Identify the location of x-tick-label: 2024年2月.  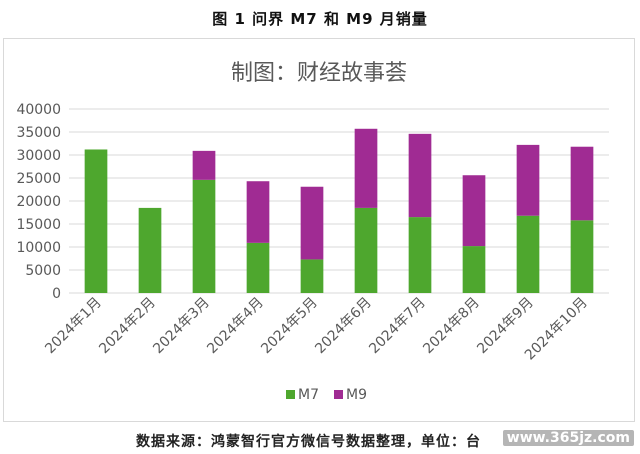
(127, 326).